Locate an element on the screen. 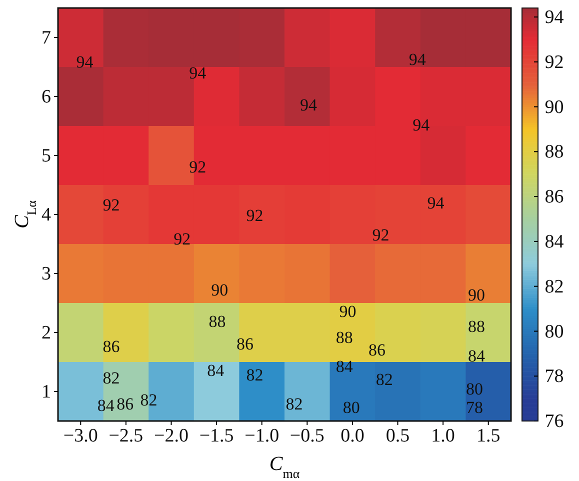 The image size is (579, 481). color-bar-label: 90 is located at coordinates (554, 107).